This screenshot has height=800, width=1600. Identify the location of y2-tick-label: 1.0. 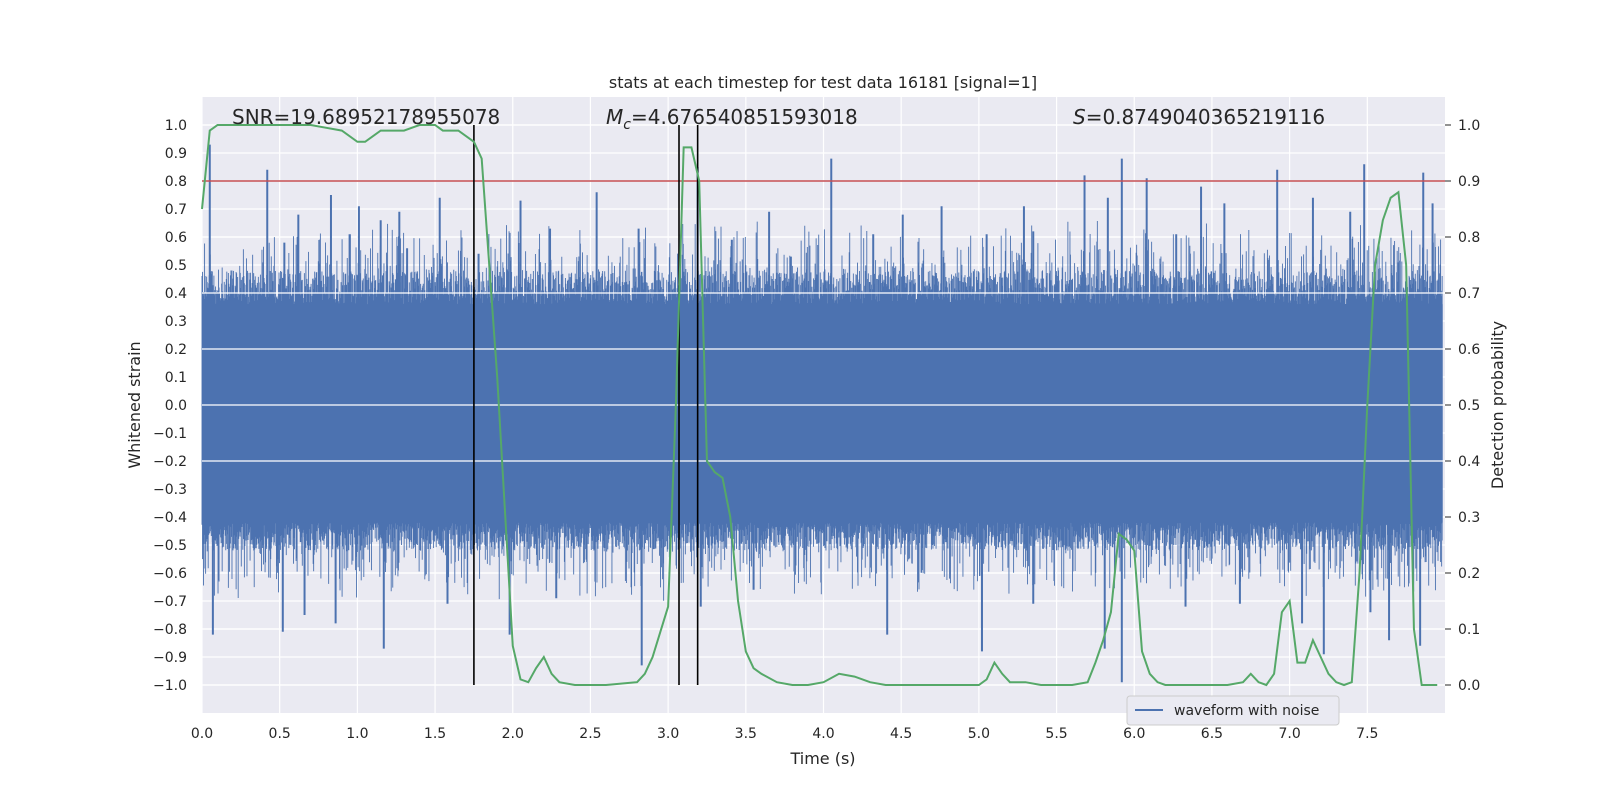
(1469, 126).